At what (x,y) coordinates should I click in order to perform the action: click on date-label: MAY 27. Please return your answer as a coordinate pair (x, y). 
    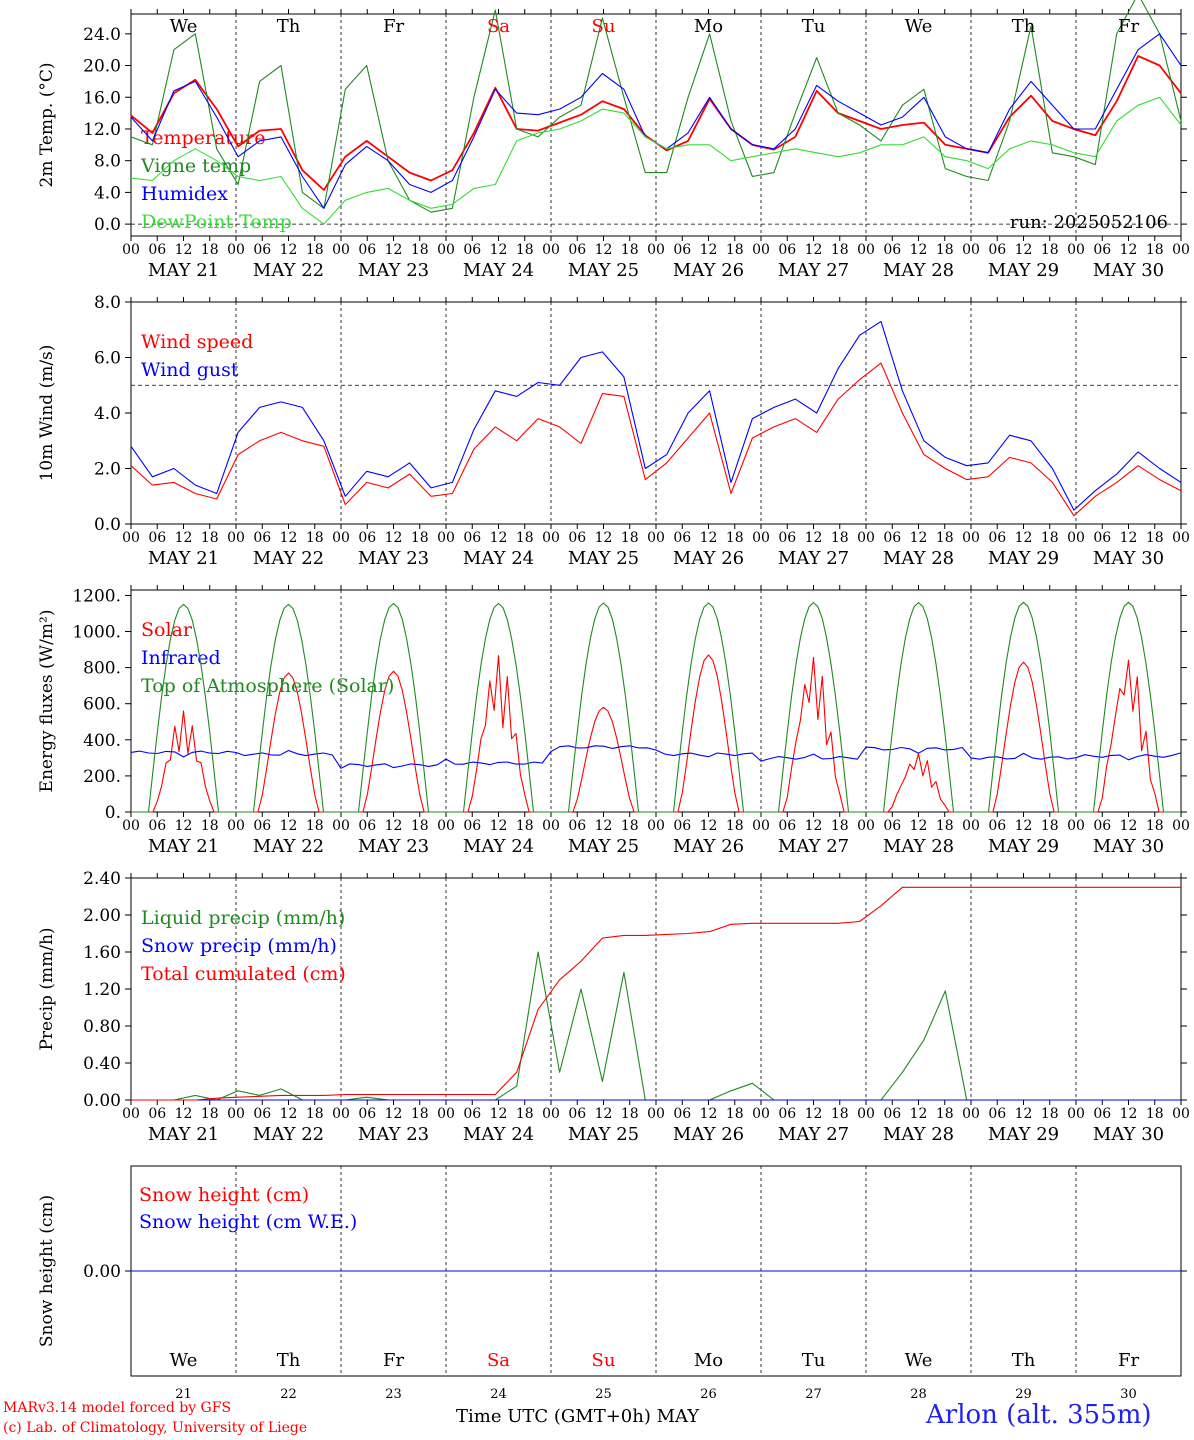
    Looking at the image, I should click on (813, 846).